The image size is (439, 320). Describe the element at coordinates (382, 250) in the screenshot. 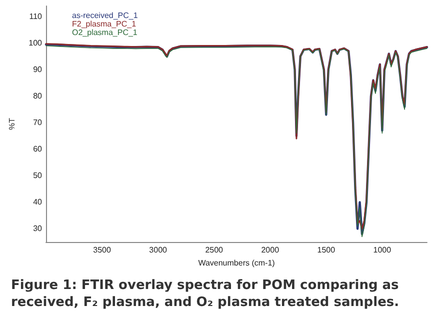

I see `x-tick-label: 1000` at that location.